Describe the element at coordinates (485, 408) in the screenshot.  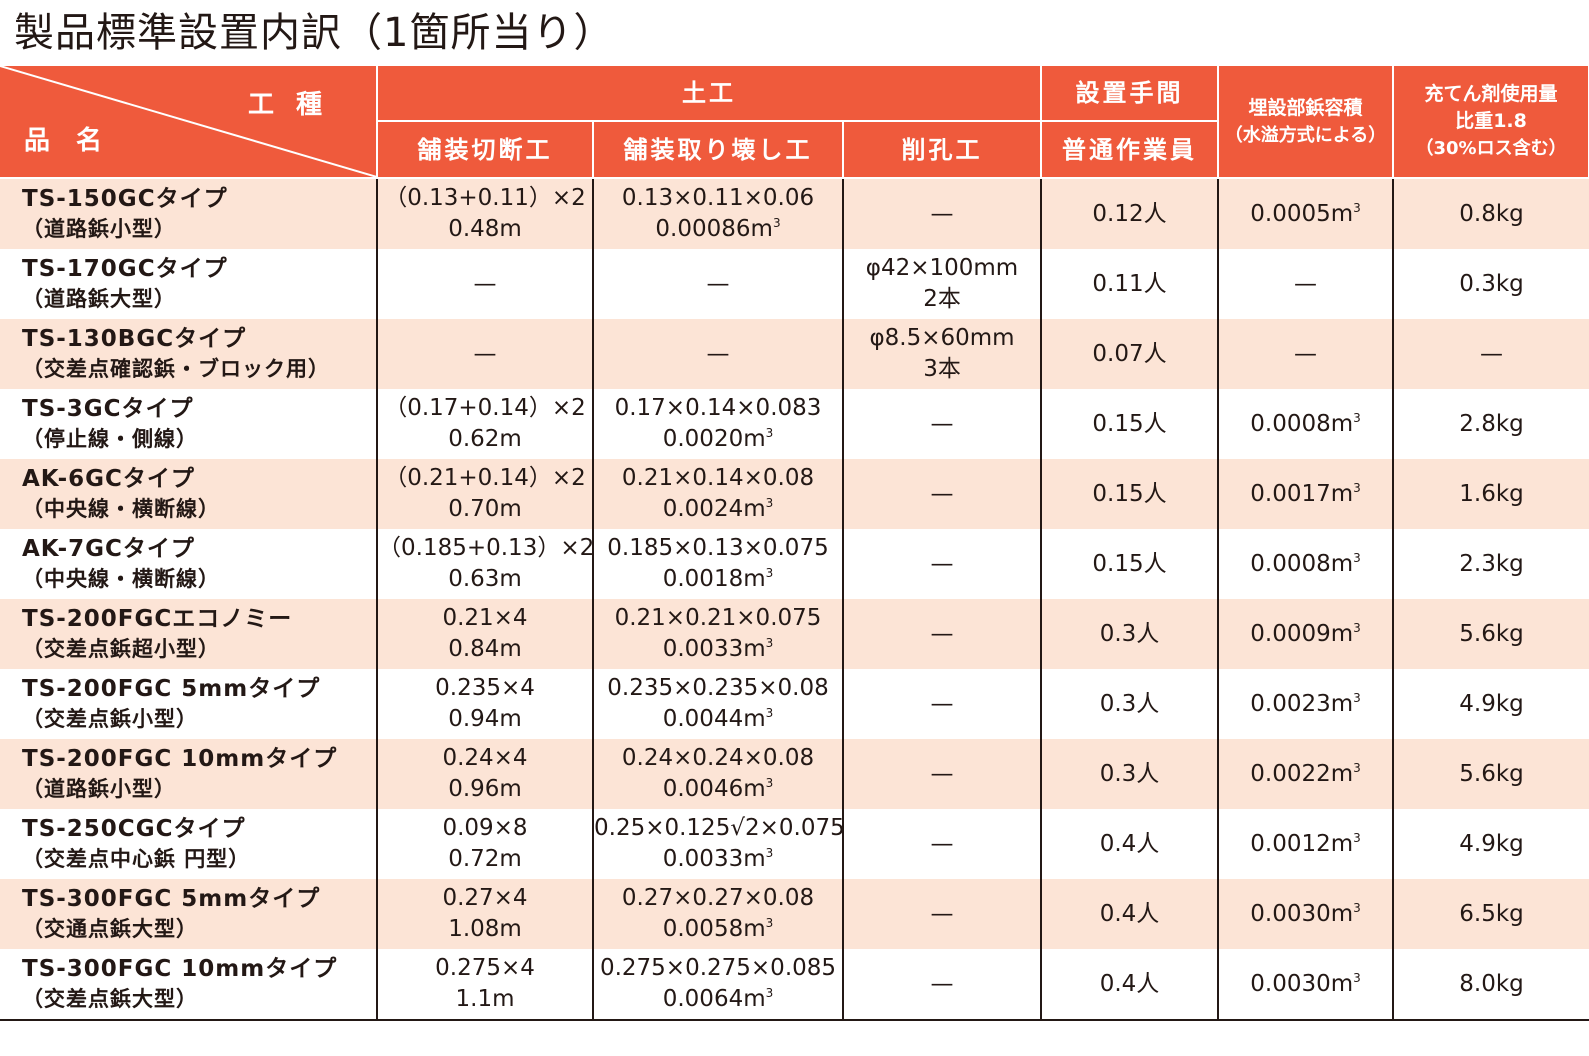
I see `cut-formula: （0.17+0.14）×2` at that location.